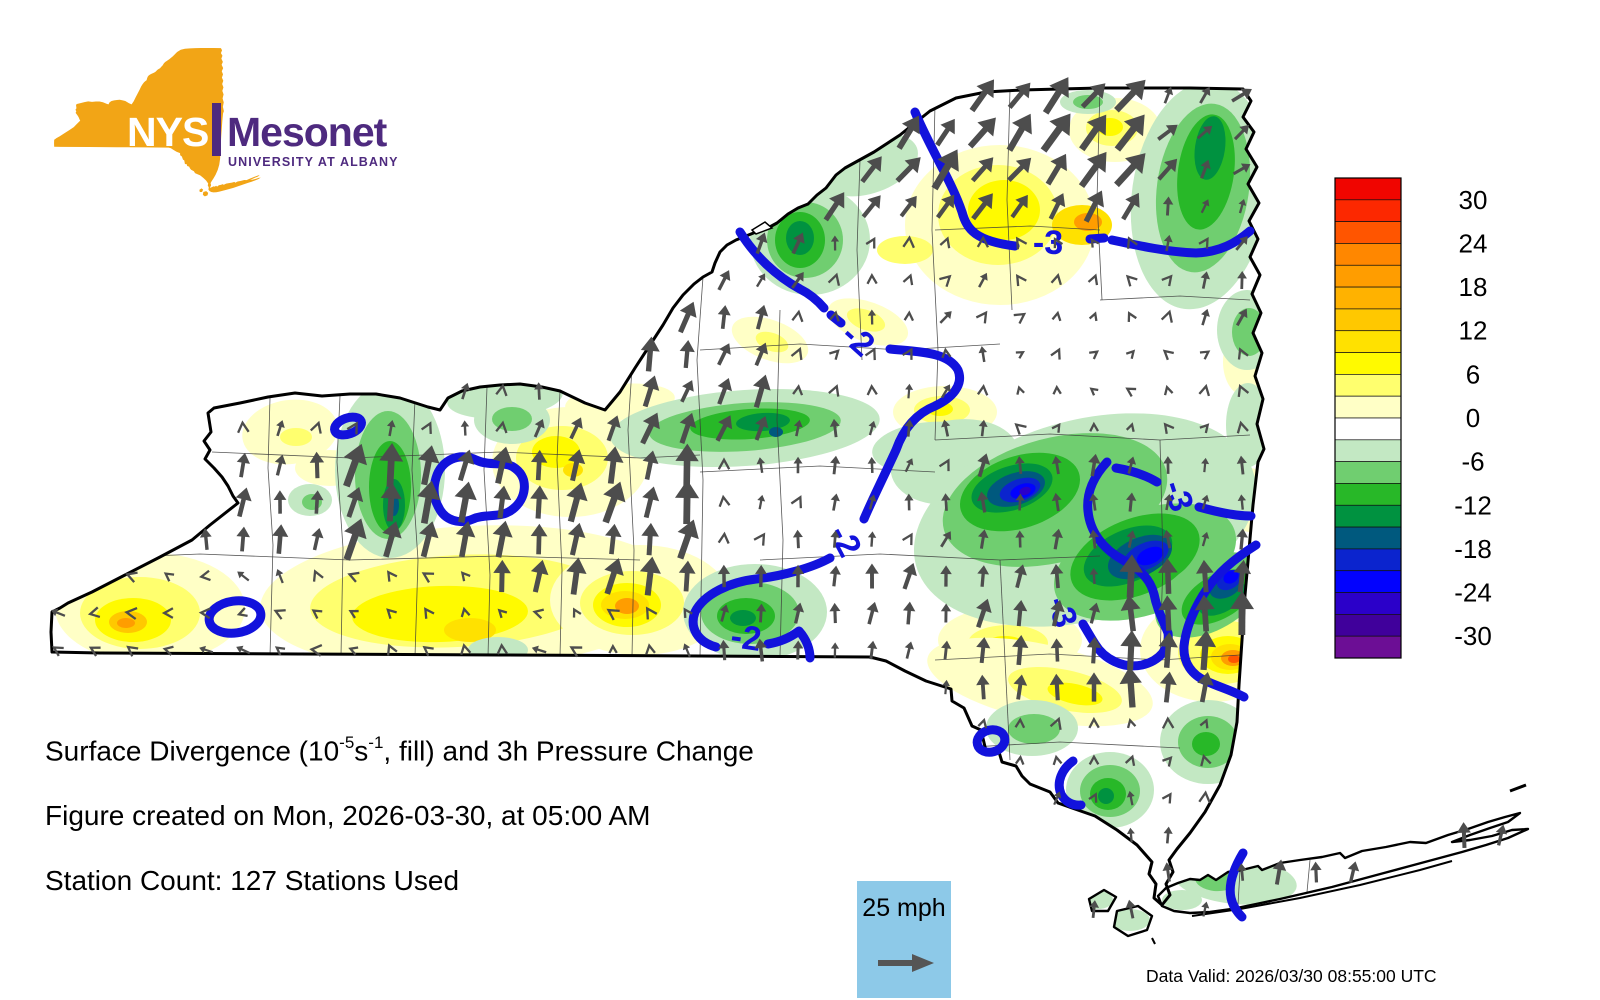 The image size is (1600, 1000). What do you see at coordinates (1473, 374) in the screenshot?
I see `colorbar-tick-label: 6` at bounding box center [1473, 374].